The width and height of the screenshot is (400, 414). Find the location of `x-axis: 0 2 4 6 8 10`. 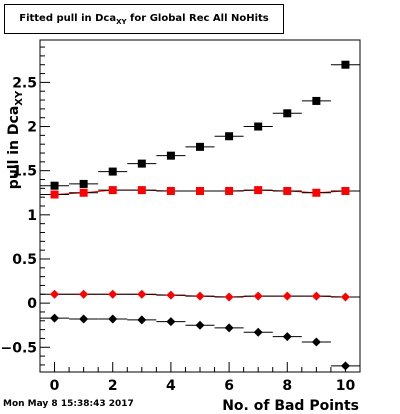

x-axis: 0 2 4 6 8 10 is located at coordinates (203, 378).